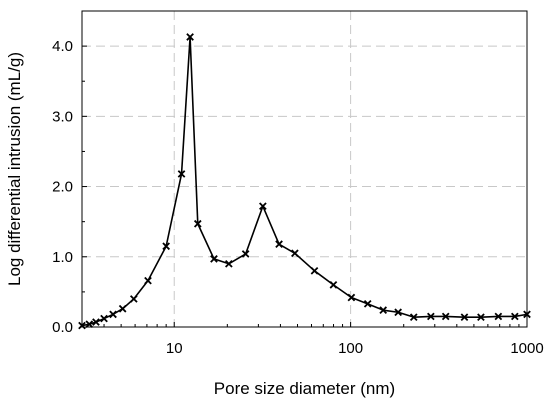  Describe the element at coordinates (62, 116) in the screenshot. I see `y-tick-label: 3.0` at that location.